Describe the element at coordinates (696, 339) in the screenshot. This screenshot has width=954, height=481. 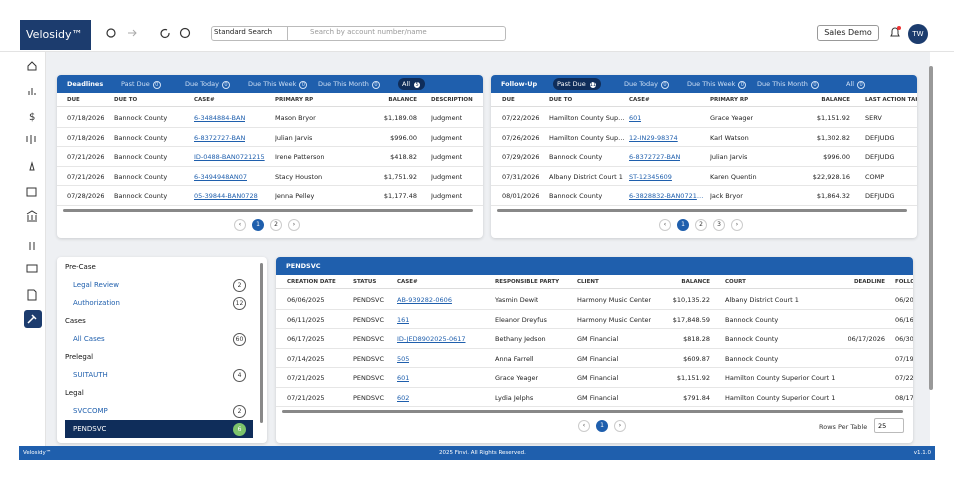
I see `cell: $818.28` at that location.